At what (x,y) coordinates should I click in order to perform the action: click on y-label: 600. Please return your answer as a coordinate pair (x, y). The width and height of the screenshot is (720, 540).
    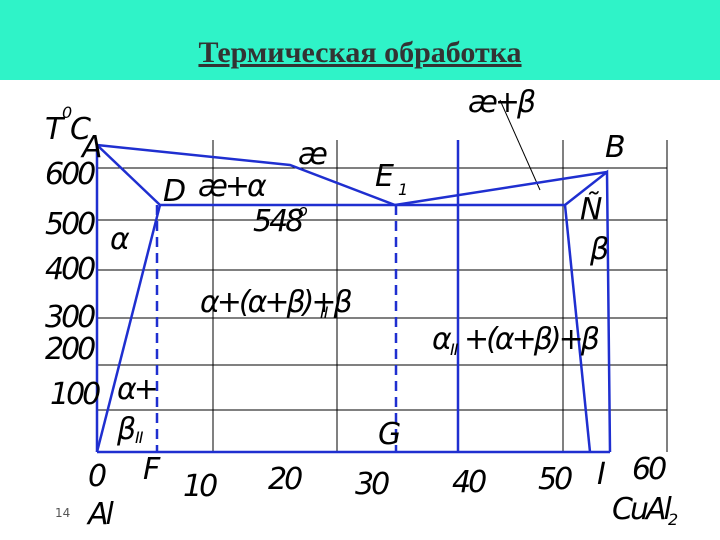
    Looking at the image, I should click on (70, 174).